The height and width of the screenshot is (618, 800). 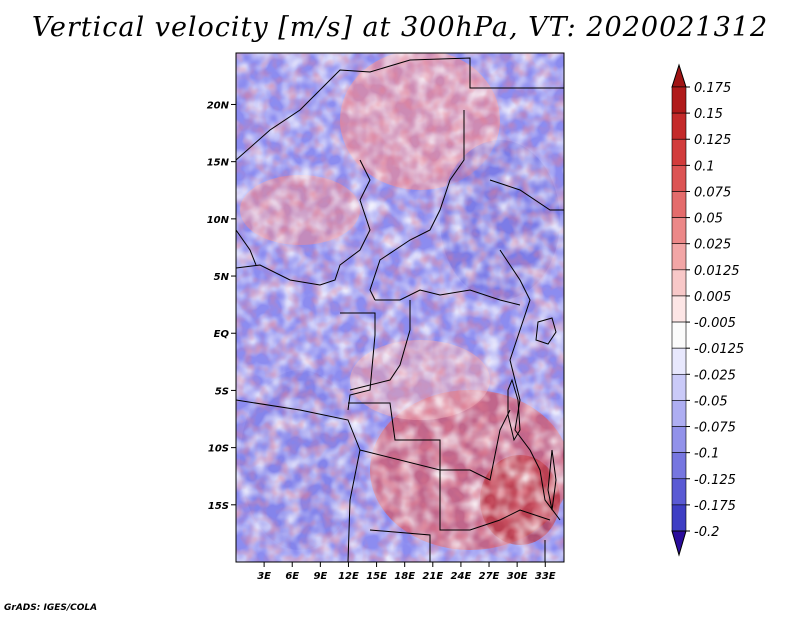 I want to click on lat-label: 10N, so click(x=218, y=220).